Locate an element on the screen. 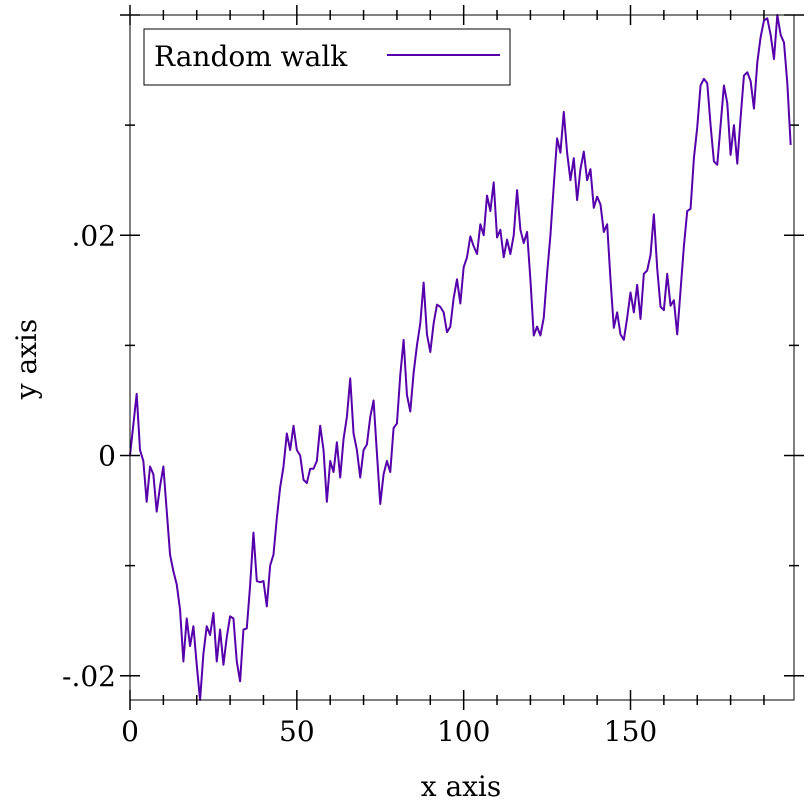 This screenshot has height=812, width=812. y-tick-label-2: -.02 is located at coordinates (89, 676).